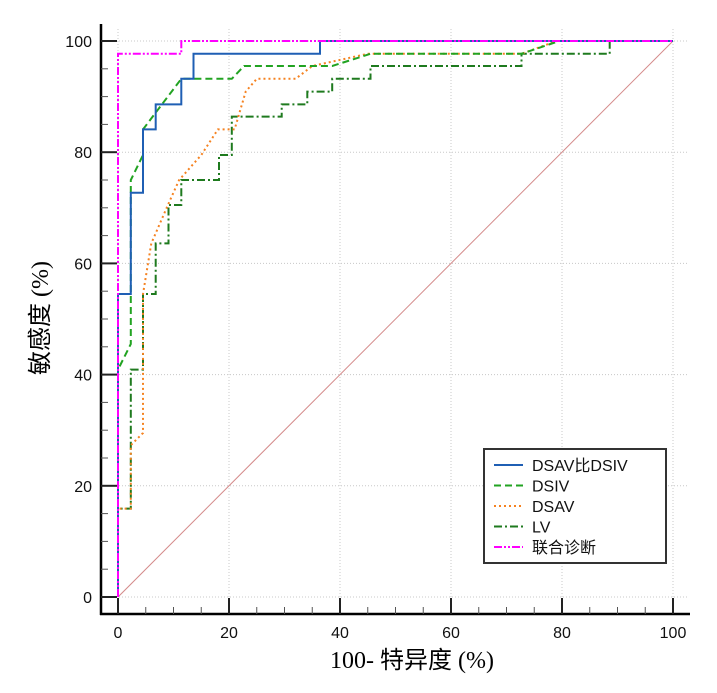  What do you see at coordinates (83, 264) in the screenshot?
I see `y-tick-label: 60` at bounding box center [83, 264].